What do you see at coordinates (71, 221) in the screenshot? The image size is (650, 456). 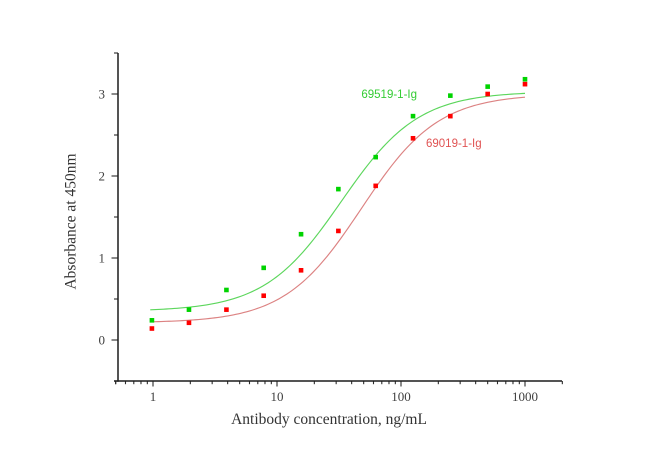 I see `y-axis-title: Absorbance at 450nm` at bounding box center [71, 221].